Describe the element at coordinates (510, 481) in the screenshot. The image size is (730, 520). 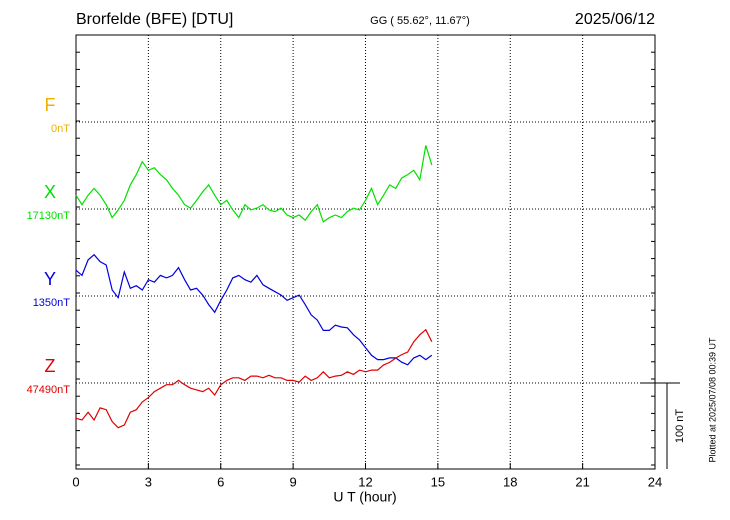
I see `x-tick-label: 18` at that location.